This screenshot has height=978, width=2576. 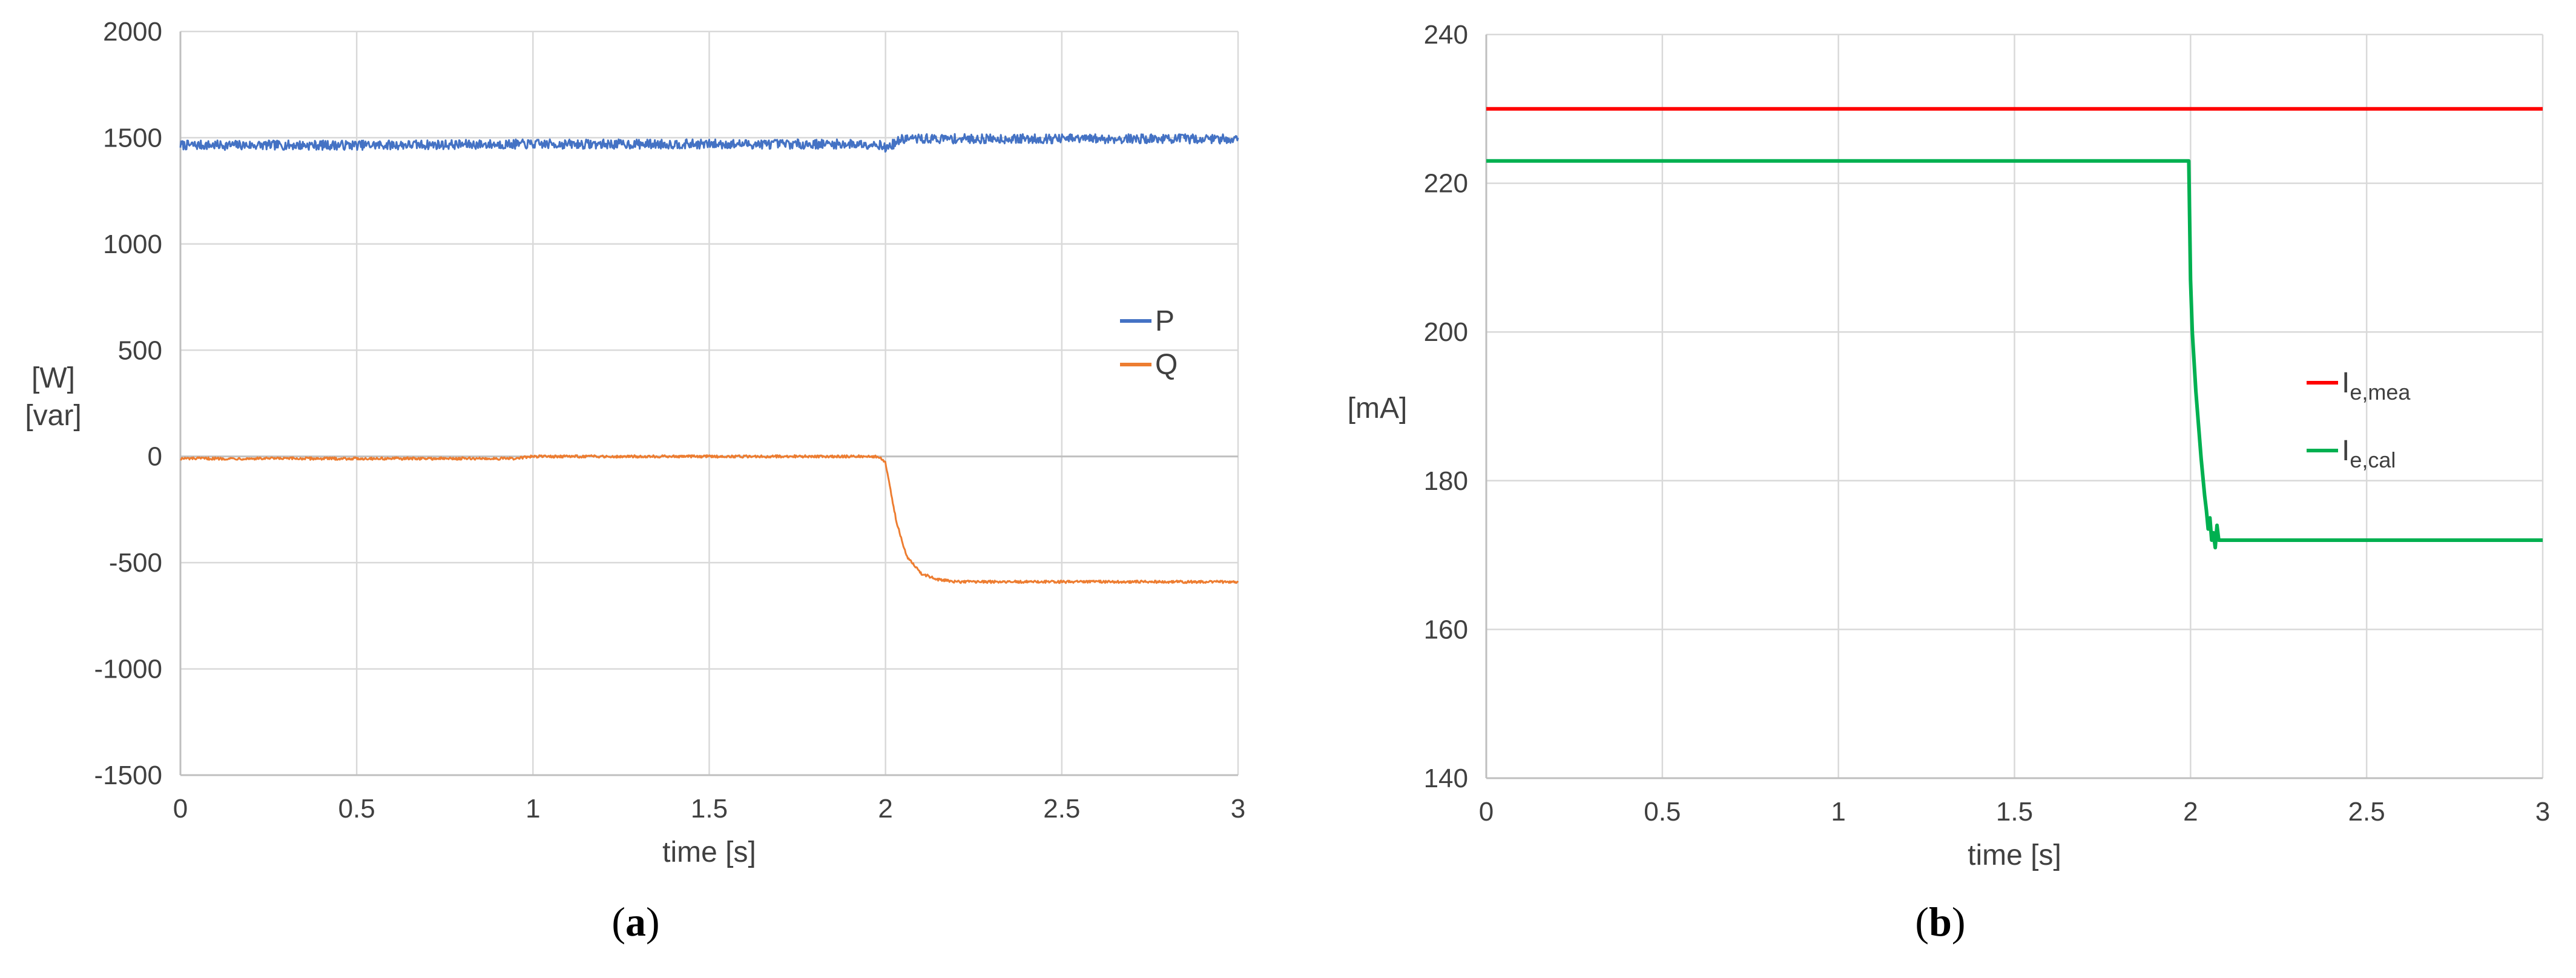 I want to click on y-tick-label: 0, so click(x=155, y=457).